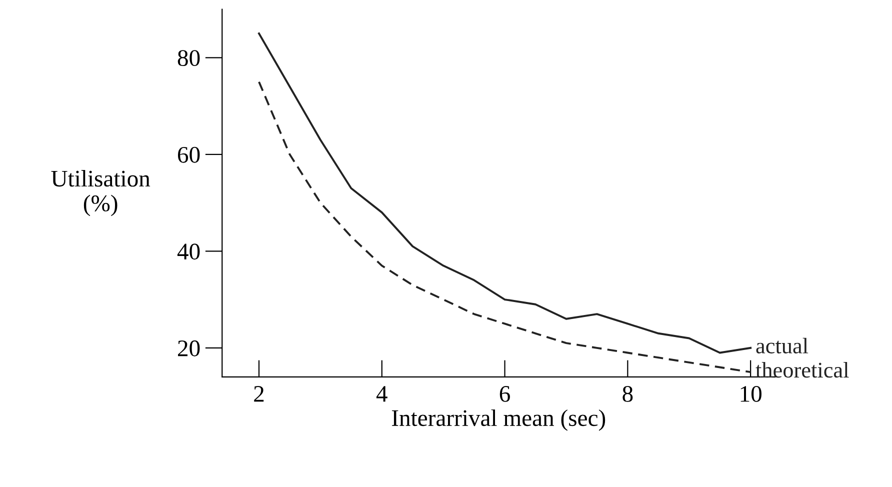 This screenshot has width=892, height=487. I want to click on y-tick-label: 60, so click(189, 154).